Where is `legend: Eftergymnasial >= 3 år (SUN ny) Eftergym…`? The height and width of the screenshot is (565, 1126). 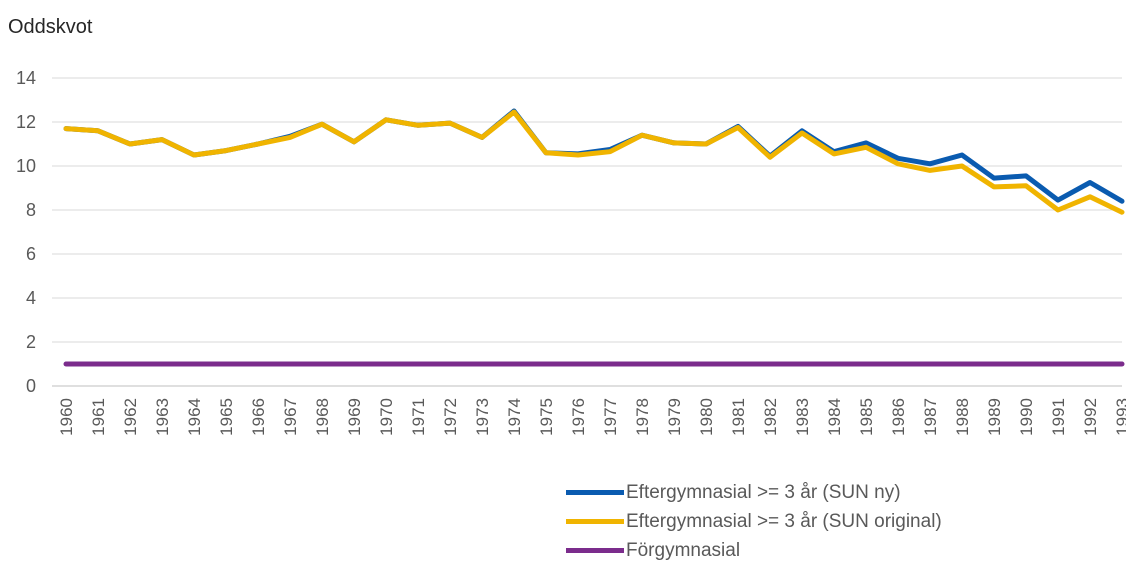
legend: Eftergymnasial >= 3 år (SUN ny) Eftergym… is located at coordinates (754, 521).